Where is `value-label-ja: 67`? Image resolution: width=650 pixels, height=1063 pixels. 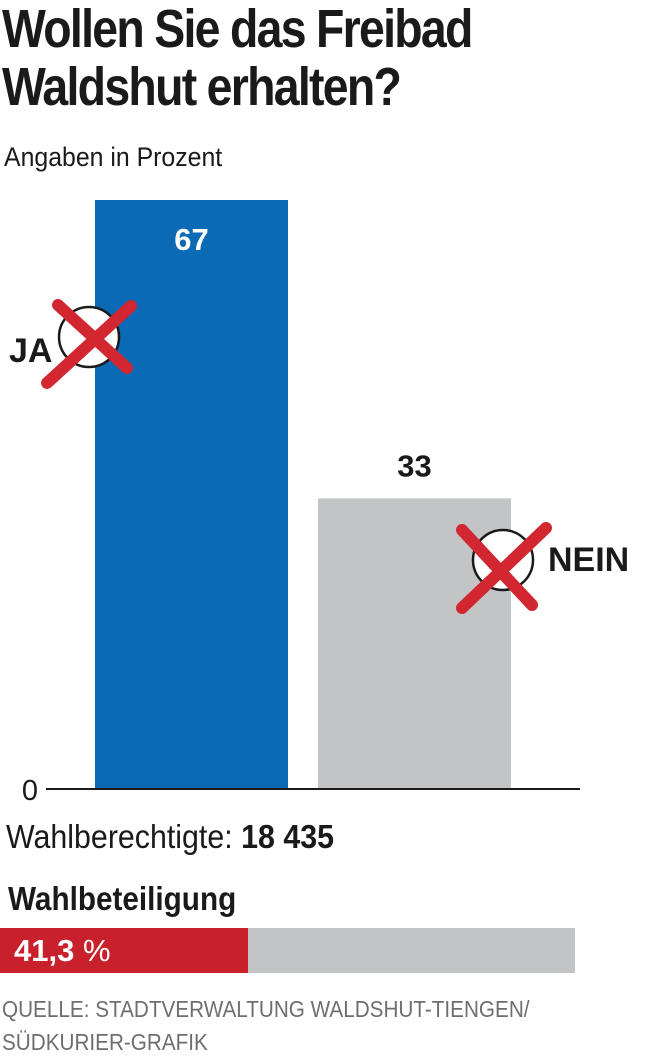 value-label-ja: 67 is located at coordinates (191, 239).